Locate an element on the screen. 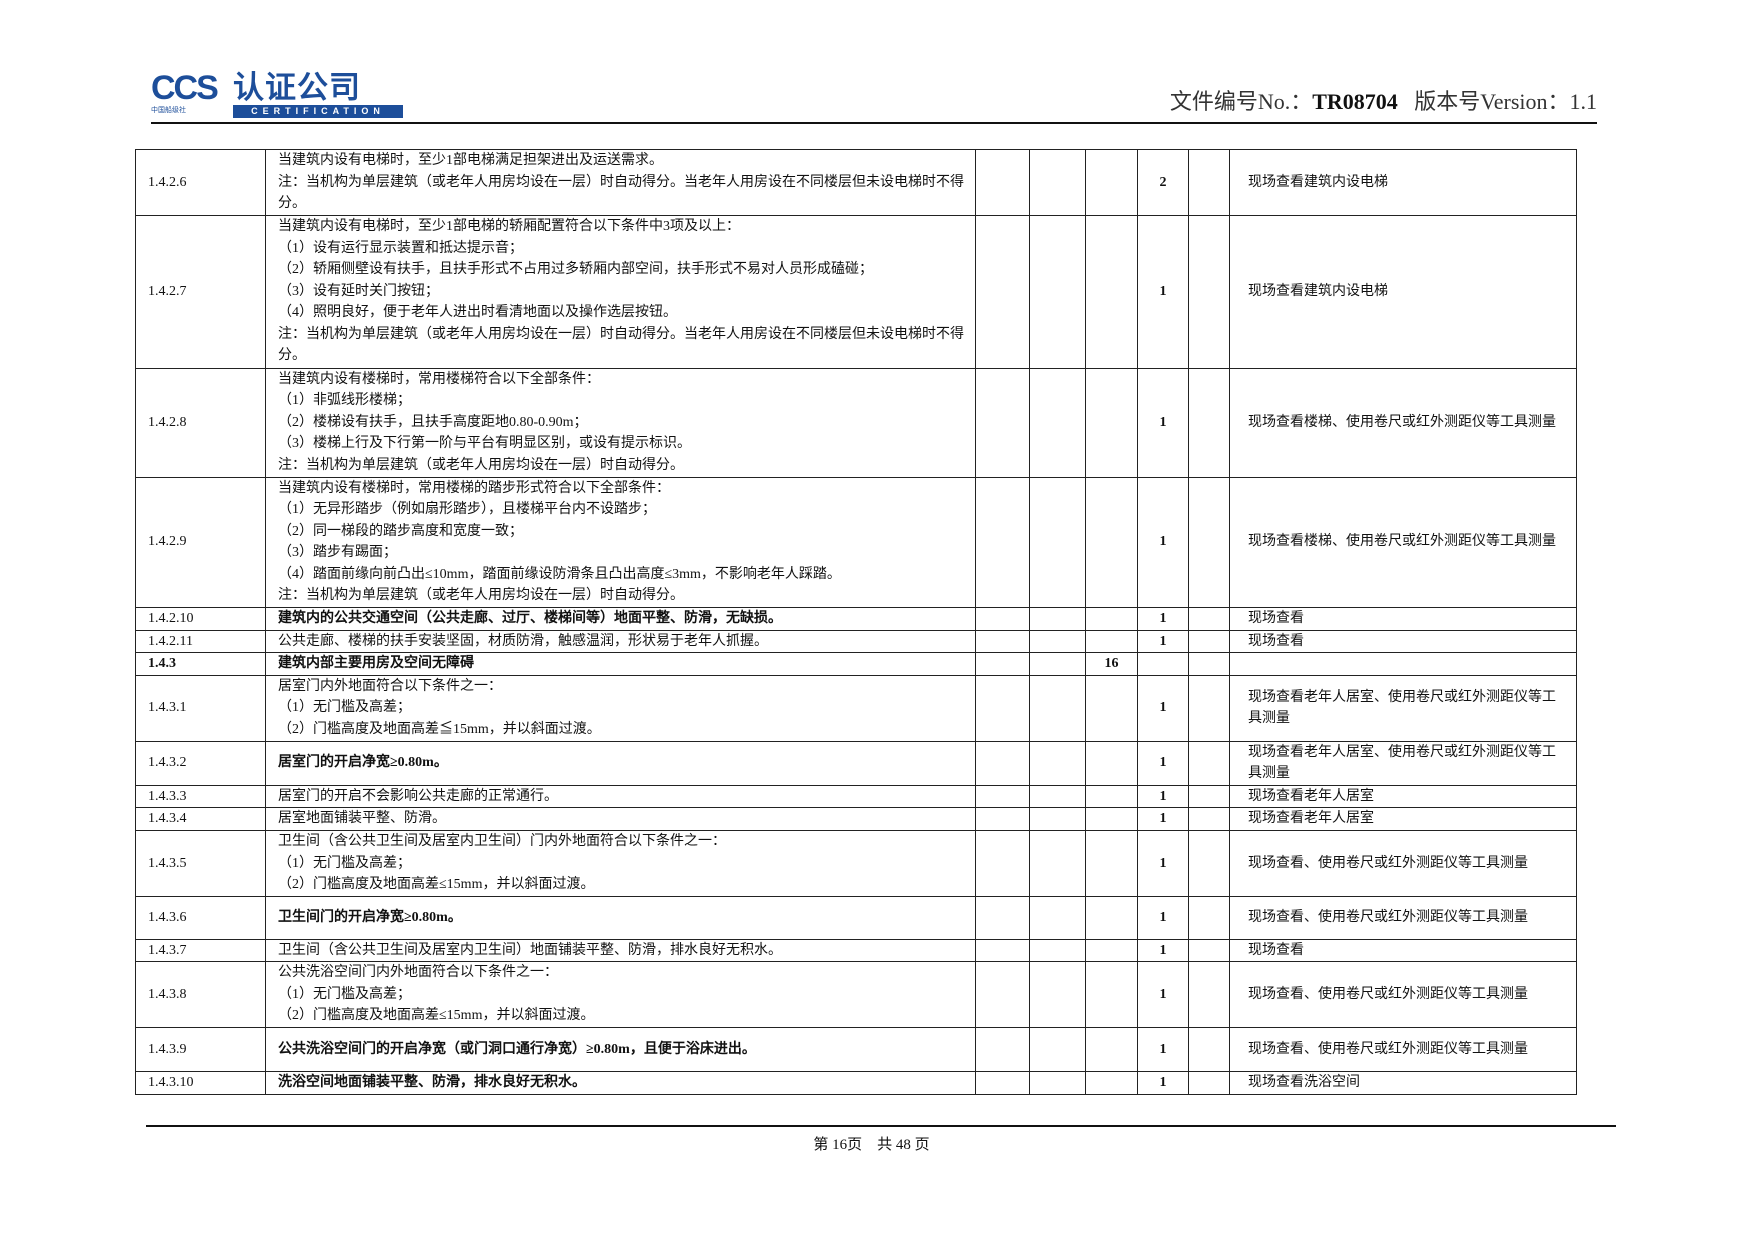 This screenshot has height=1233, width=1743. clause-content: 居室地面铺装平整、防滑。 is located at coordinates (620, 819).